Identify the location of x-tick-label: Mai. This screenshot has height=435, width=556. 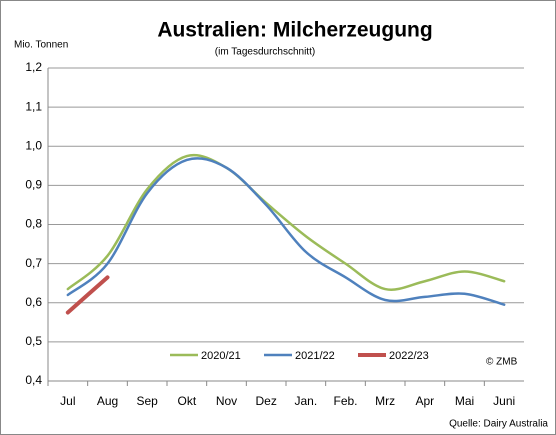
(464, 401).